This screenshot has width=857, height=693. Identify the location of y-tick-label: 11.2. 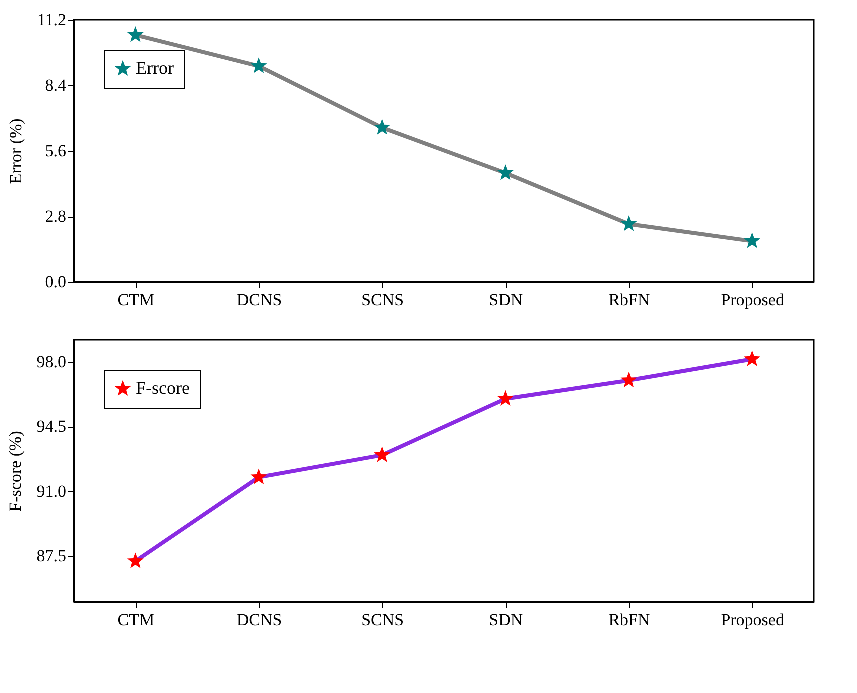
(51, 20).